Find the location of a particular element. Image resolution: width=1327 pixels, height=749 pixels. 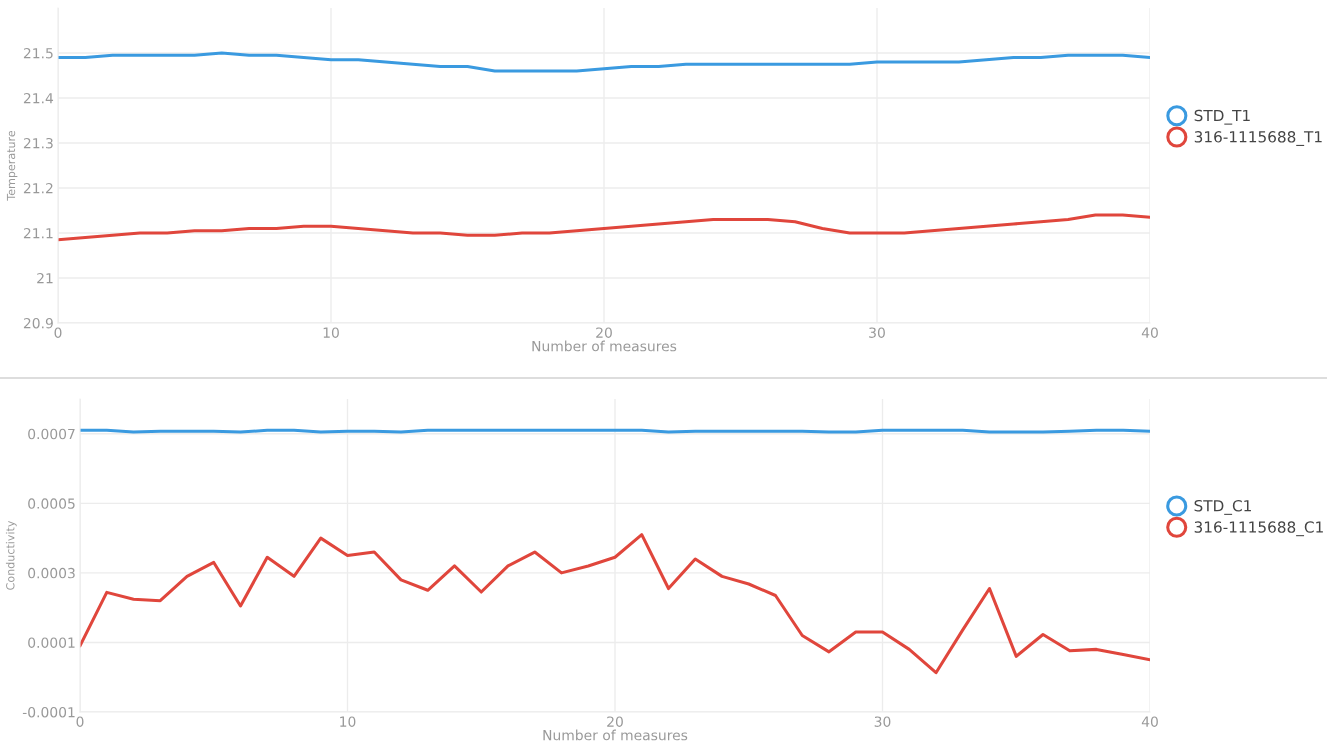

y-tick-label: 0.0003 is located at coordinates (51, 573).